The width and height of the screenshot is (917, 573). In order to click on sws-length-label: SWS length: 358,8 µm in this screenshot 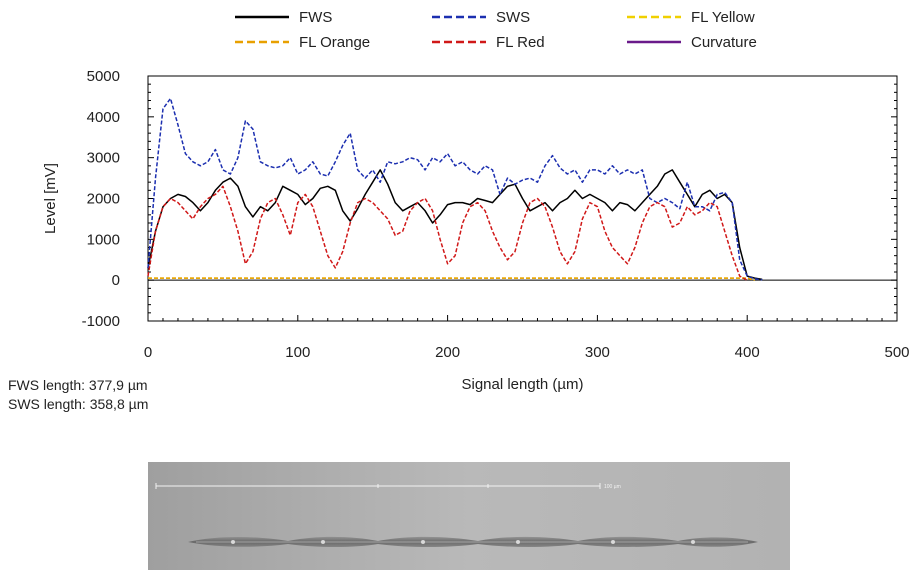, I will do `click(78, 404)`.